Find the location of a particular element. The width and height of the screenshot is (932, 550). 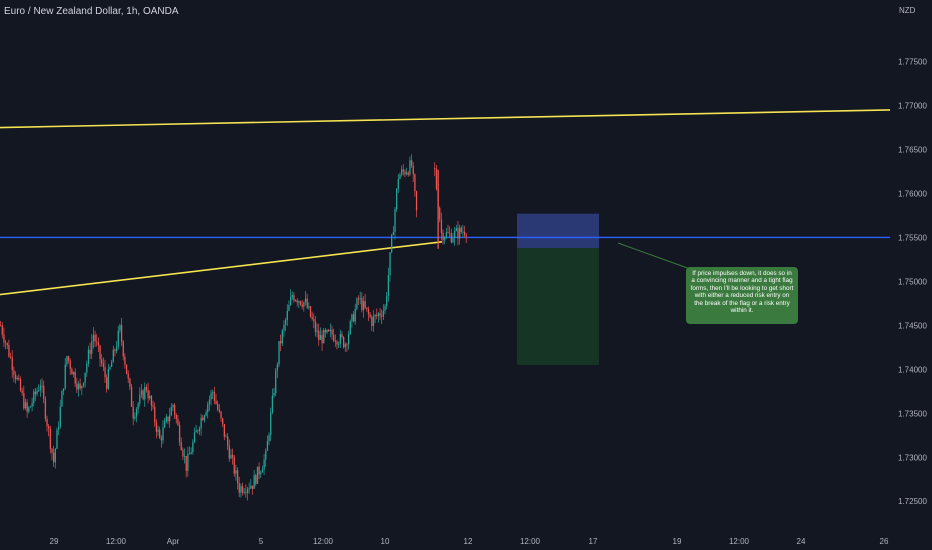

stop-loss-zone is located at coordinates (558, 230).